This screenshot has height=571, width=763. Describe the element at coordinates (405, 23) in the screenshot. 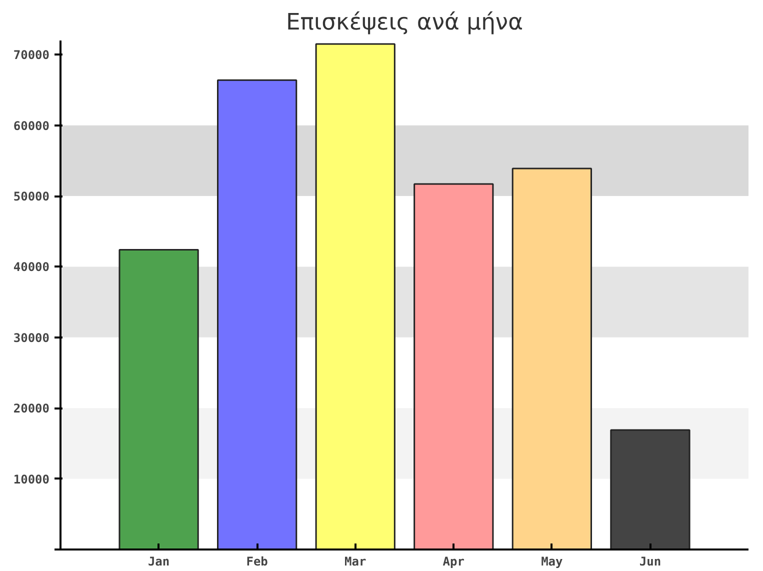

I see `chart-title: Επισκέψεις ανά μήνα` at that location.